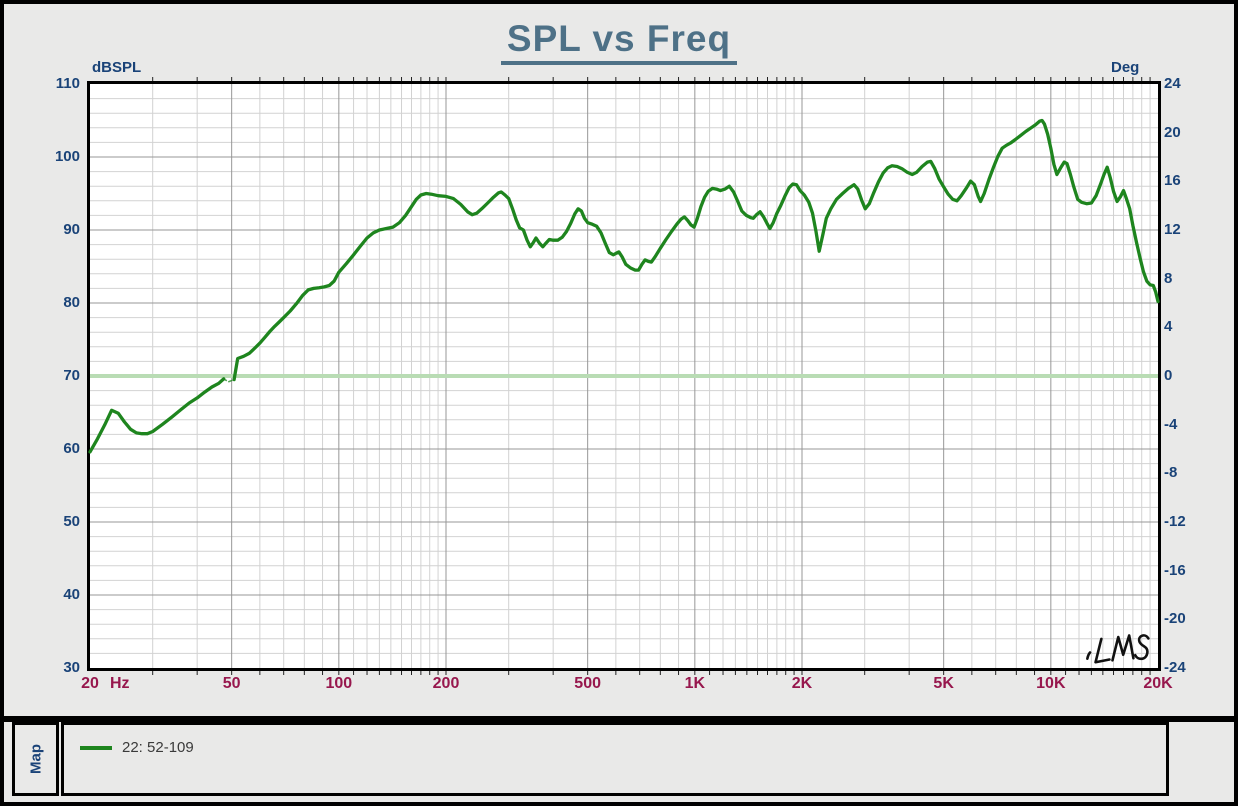 The width and height of the screenshot is (1238, 806). Describe the element at coordinates (339, 683) in the screenshot. I see `x-tick-label: 100` at that location.